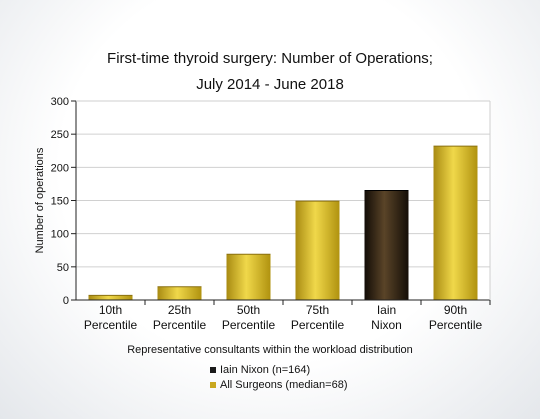 This screenshot has height=419, width=540. I want to click on chart-subtitle: July 2014 - June 2018, so click(270, 84).